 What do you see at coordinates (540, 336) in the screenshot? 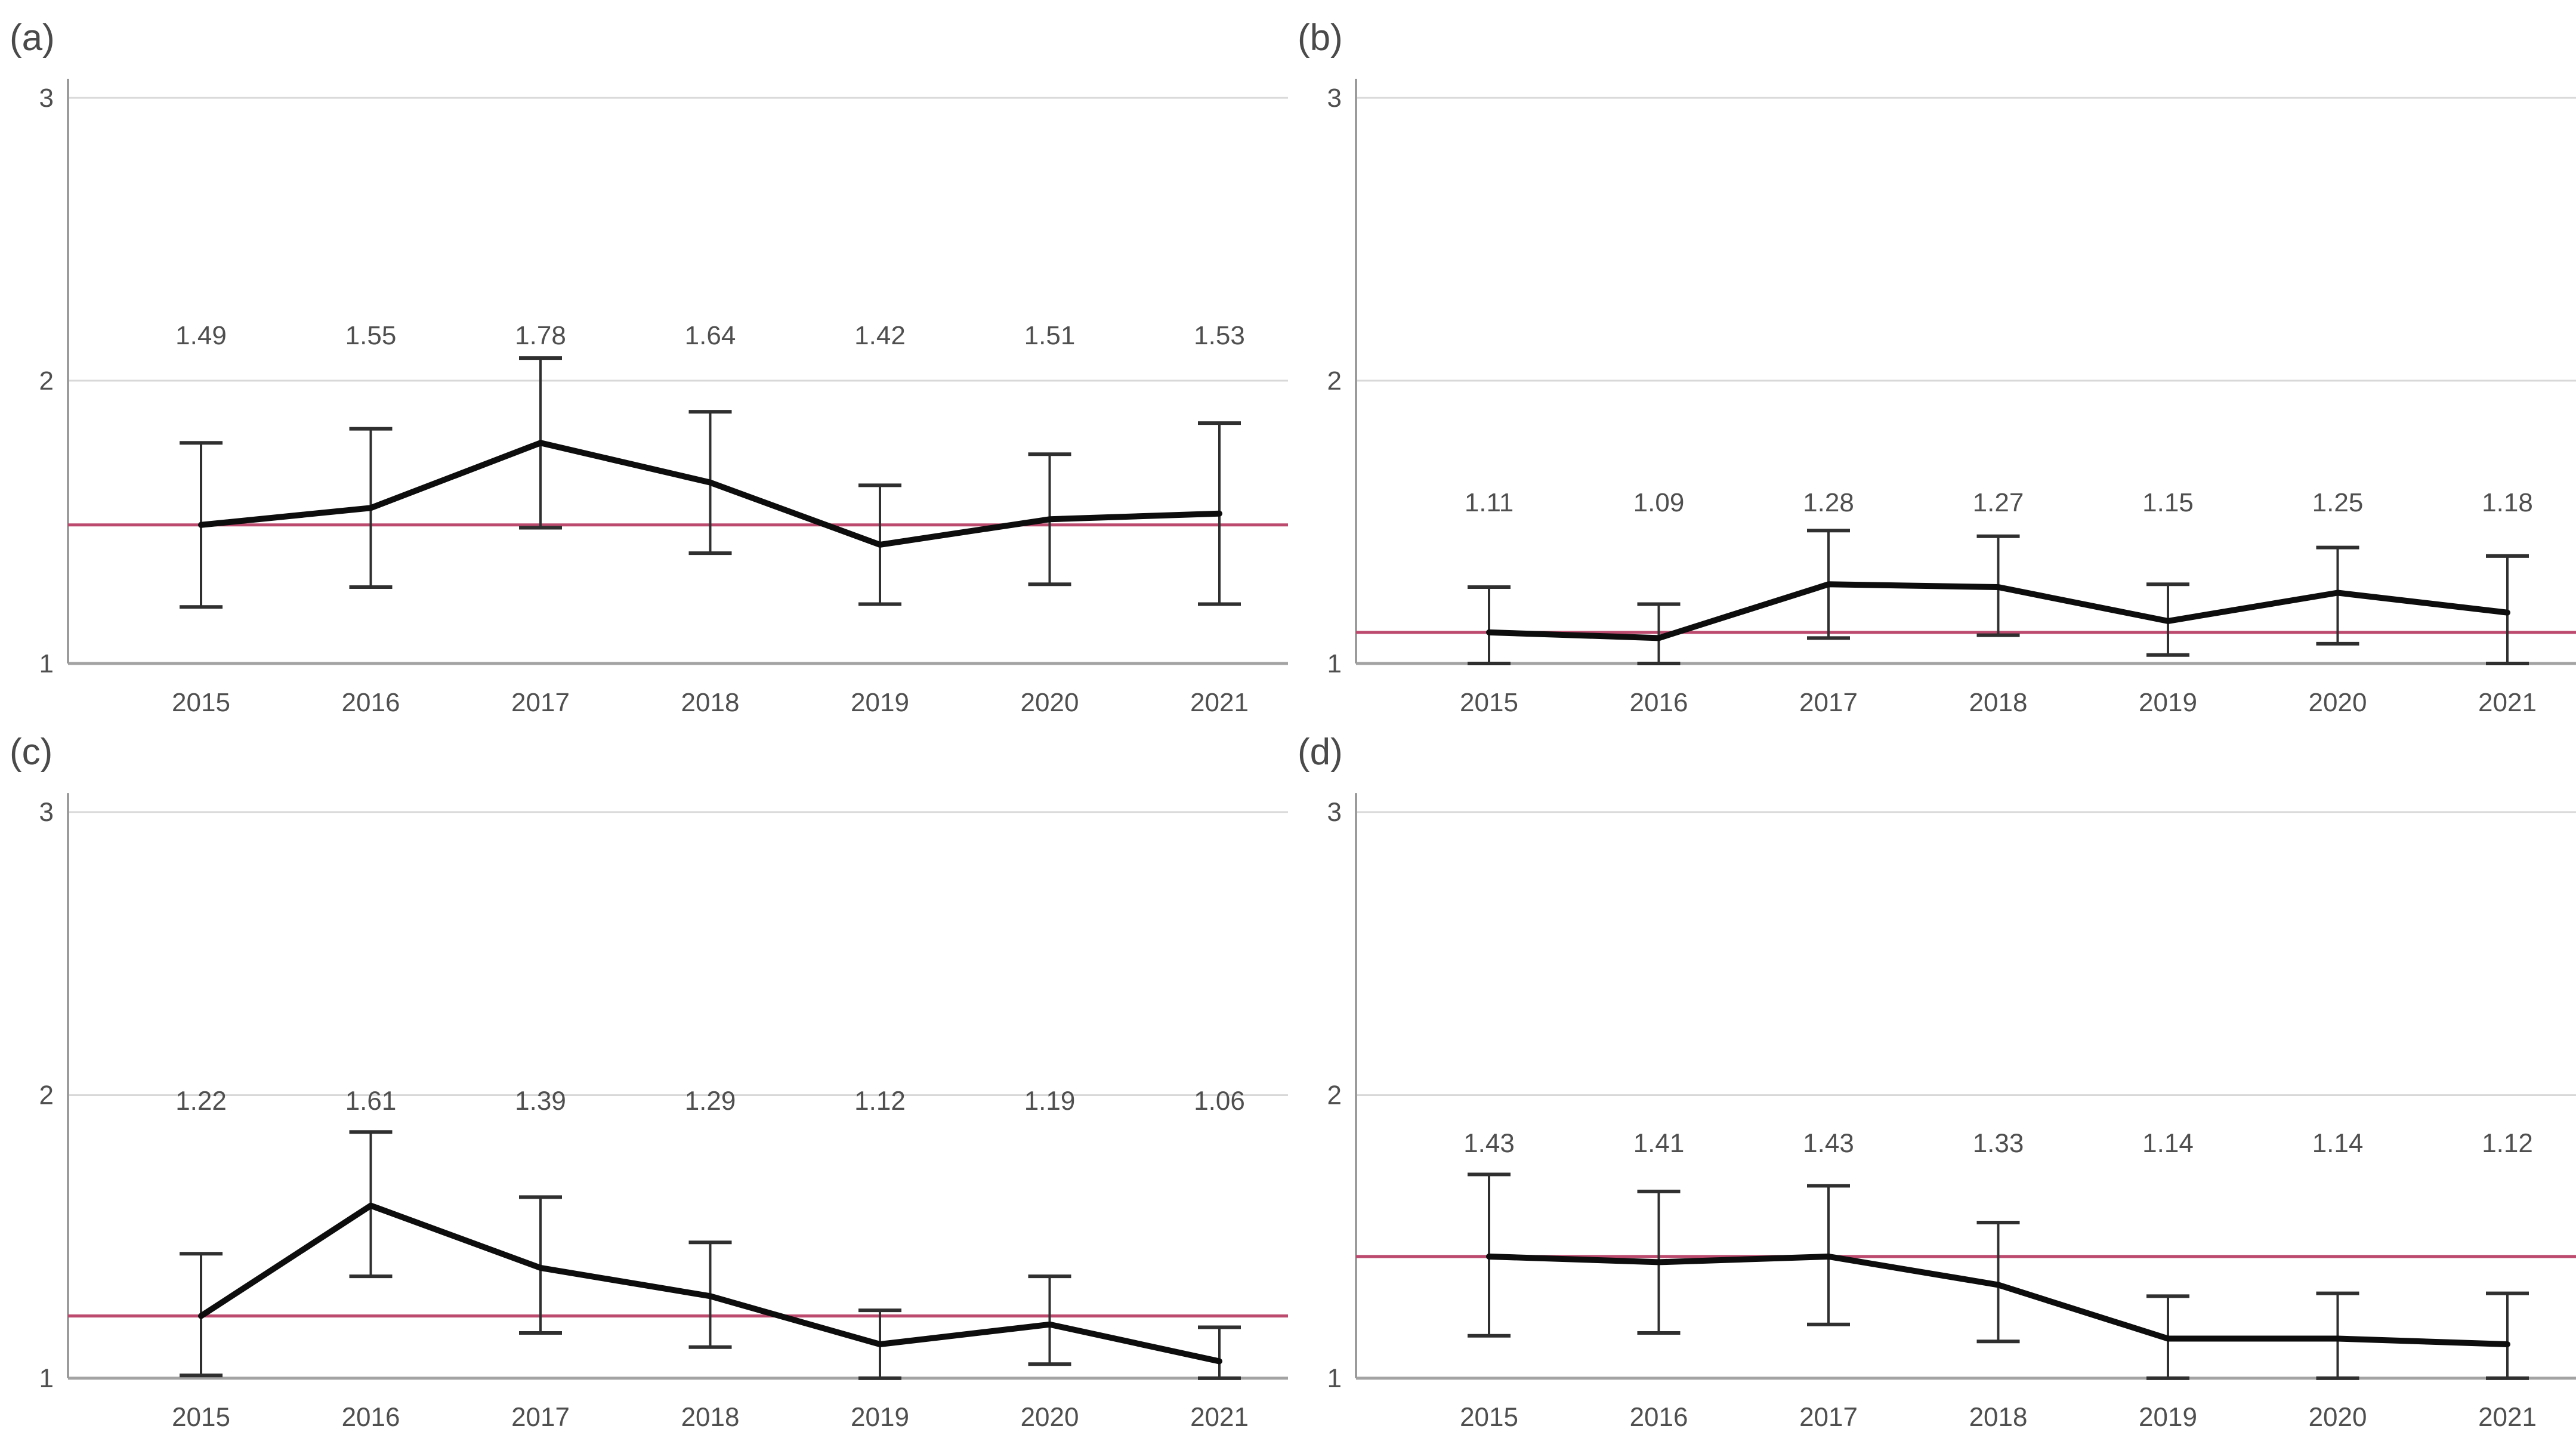
I see `data-label: 1.78` at bounding box center [540, 336].